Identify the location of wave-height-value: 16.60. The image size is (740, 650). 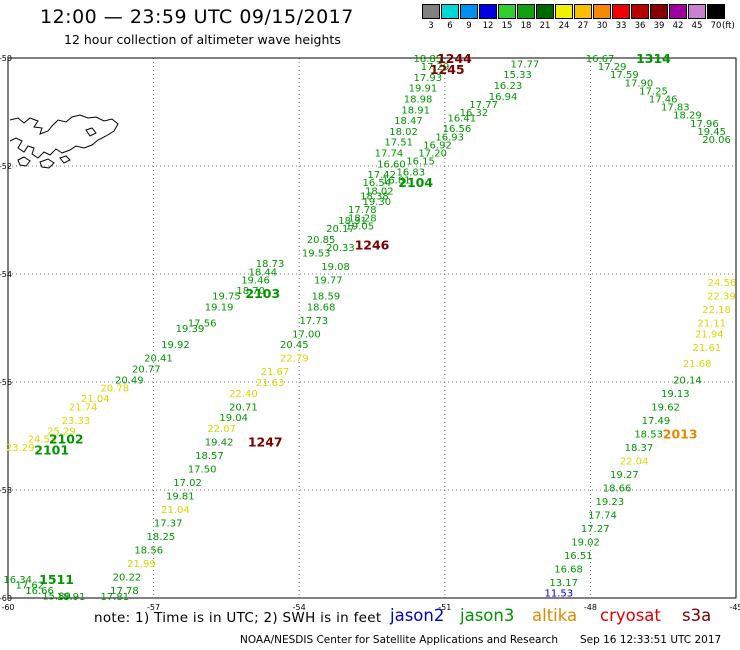
(391, 164).